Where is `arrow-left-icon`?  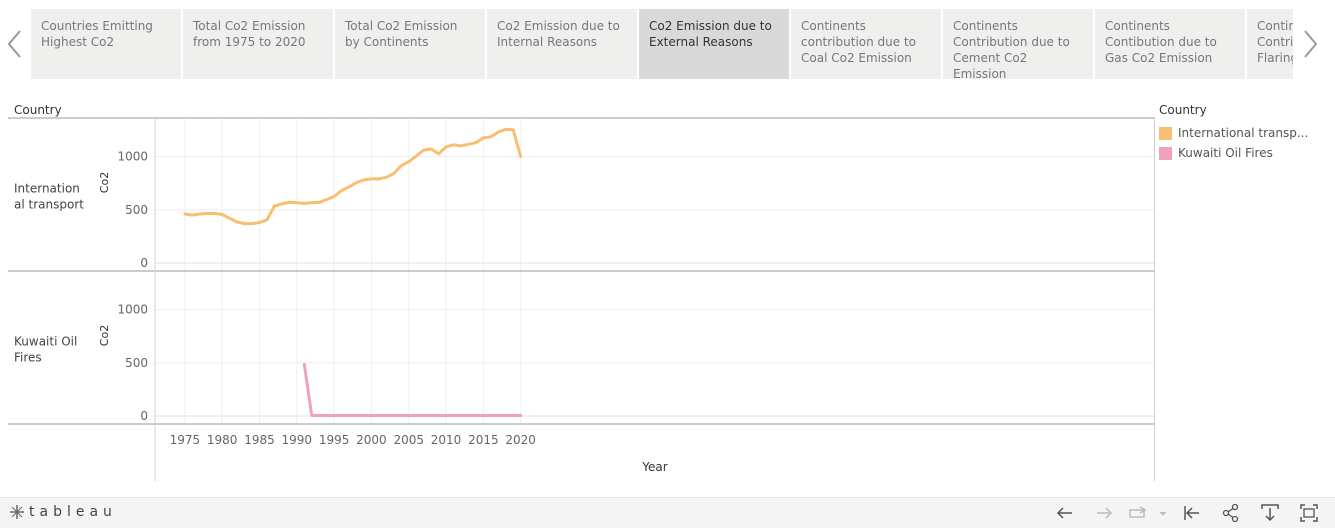
arrow-left-icon is located at coordinates (1064, 513).